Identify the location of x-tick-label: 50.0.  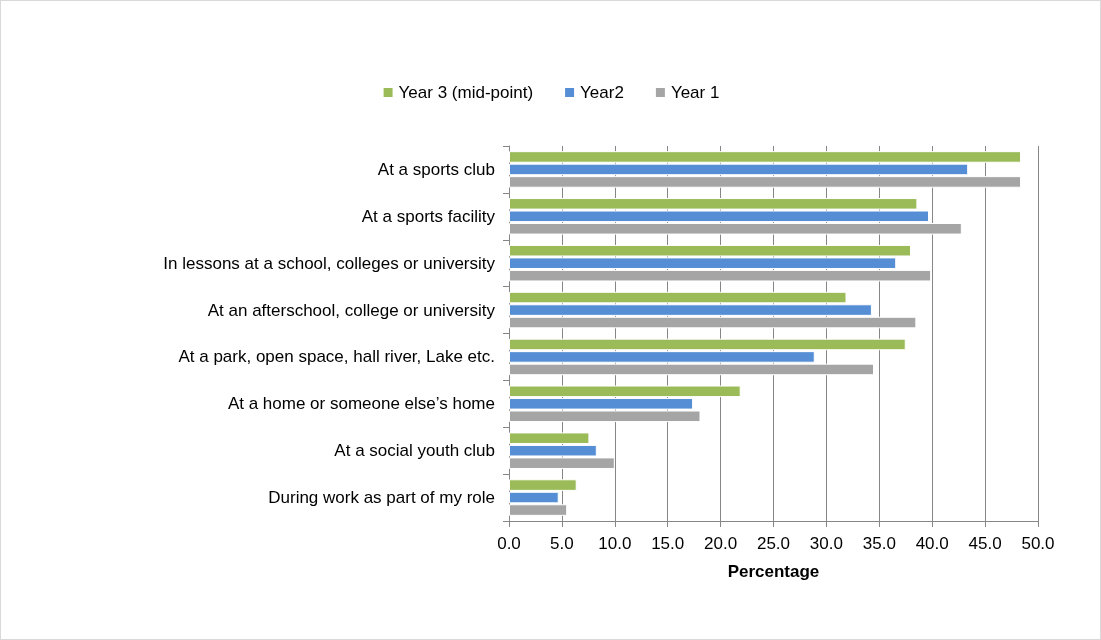
(1038, 543).